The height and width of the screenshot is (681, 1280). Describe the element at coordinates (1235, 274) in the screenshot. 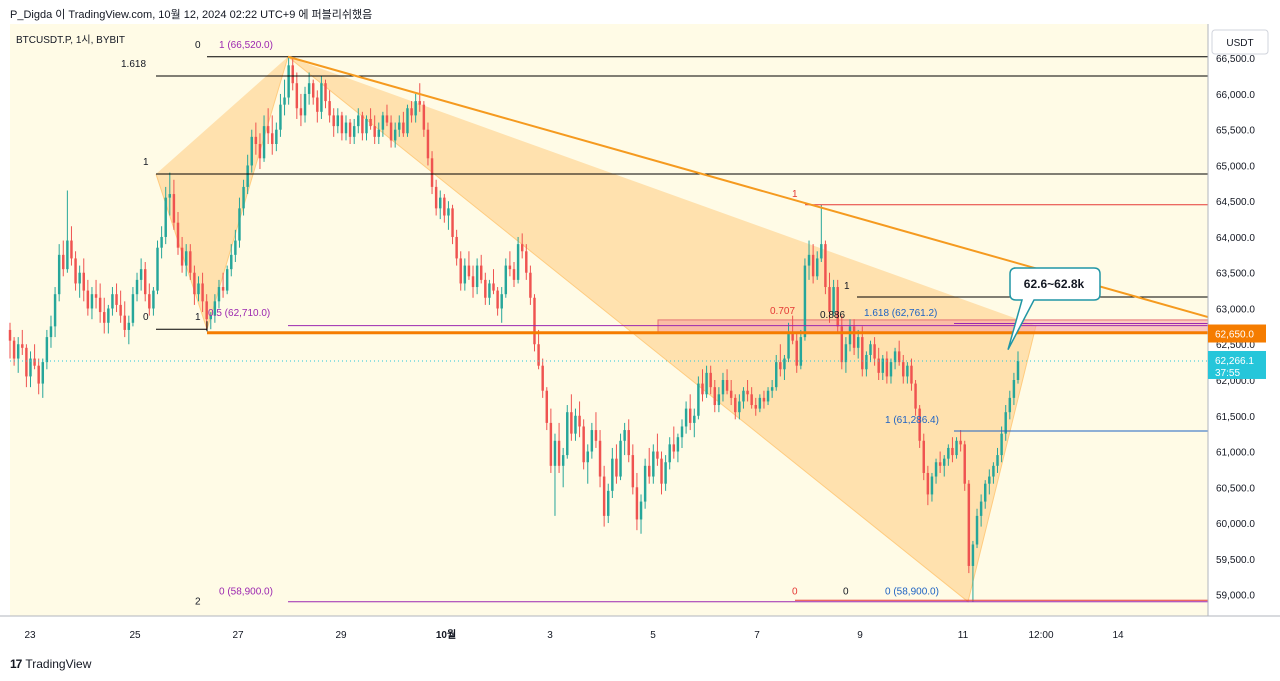

I see `y-tick-label: 63,500.0` at that location.